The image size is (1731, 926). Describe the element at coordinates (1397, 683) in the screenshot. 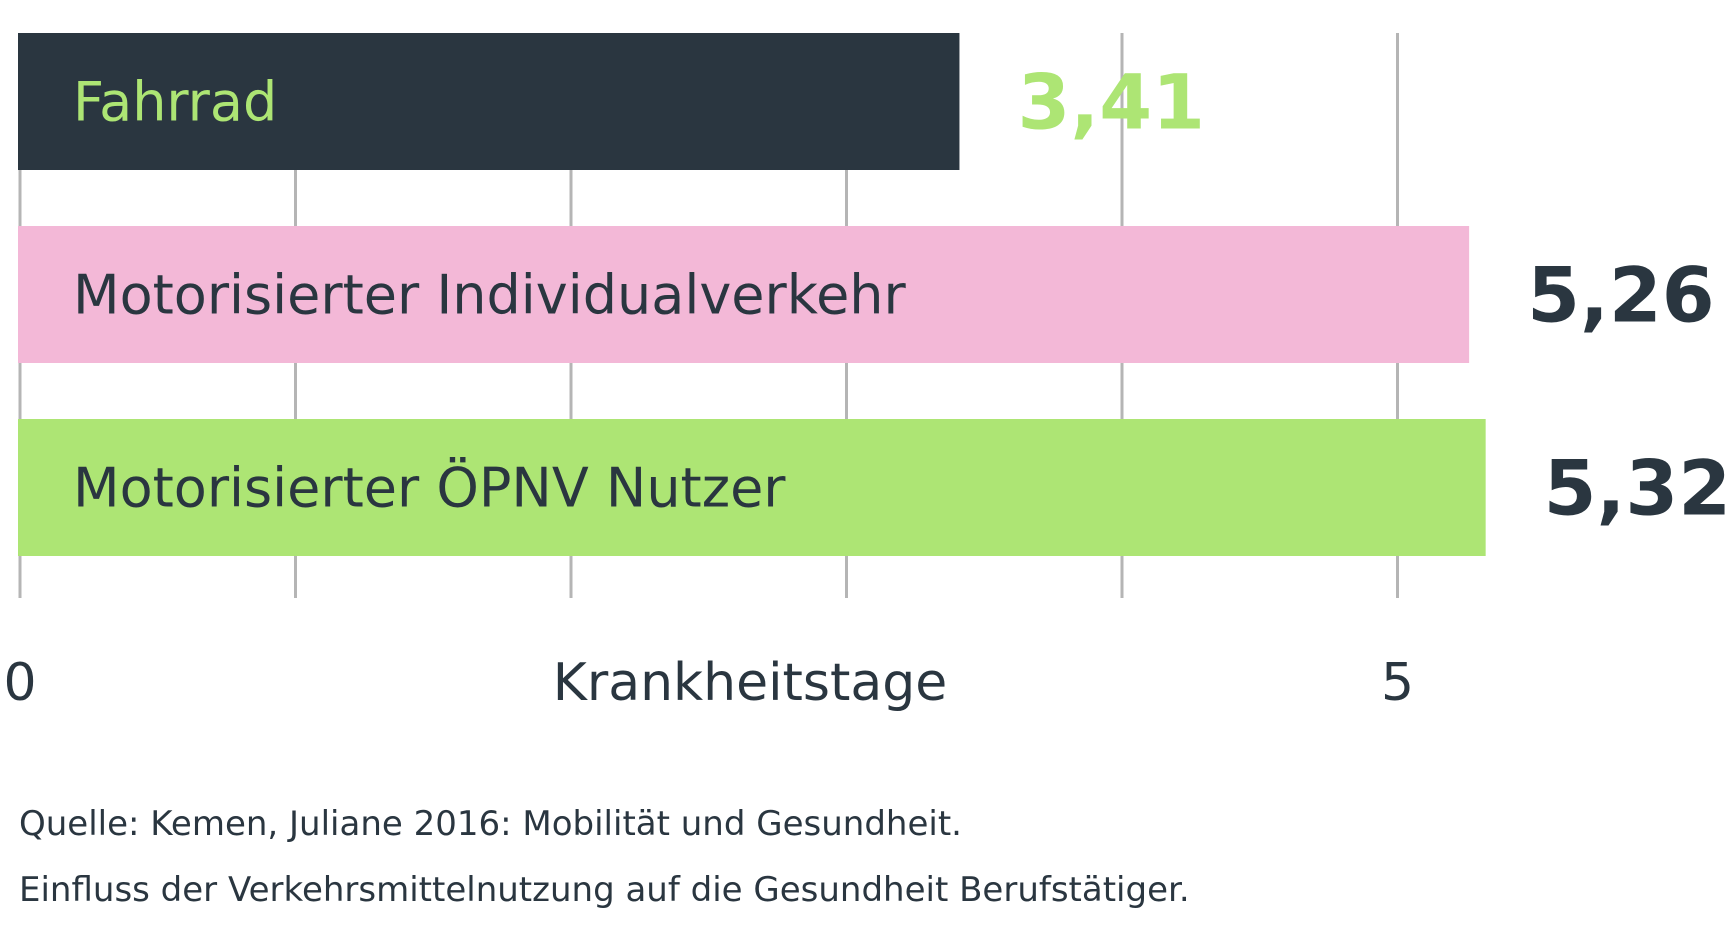

I see `x-tick-label: 5` at that location.